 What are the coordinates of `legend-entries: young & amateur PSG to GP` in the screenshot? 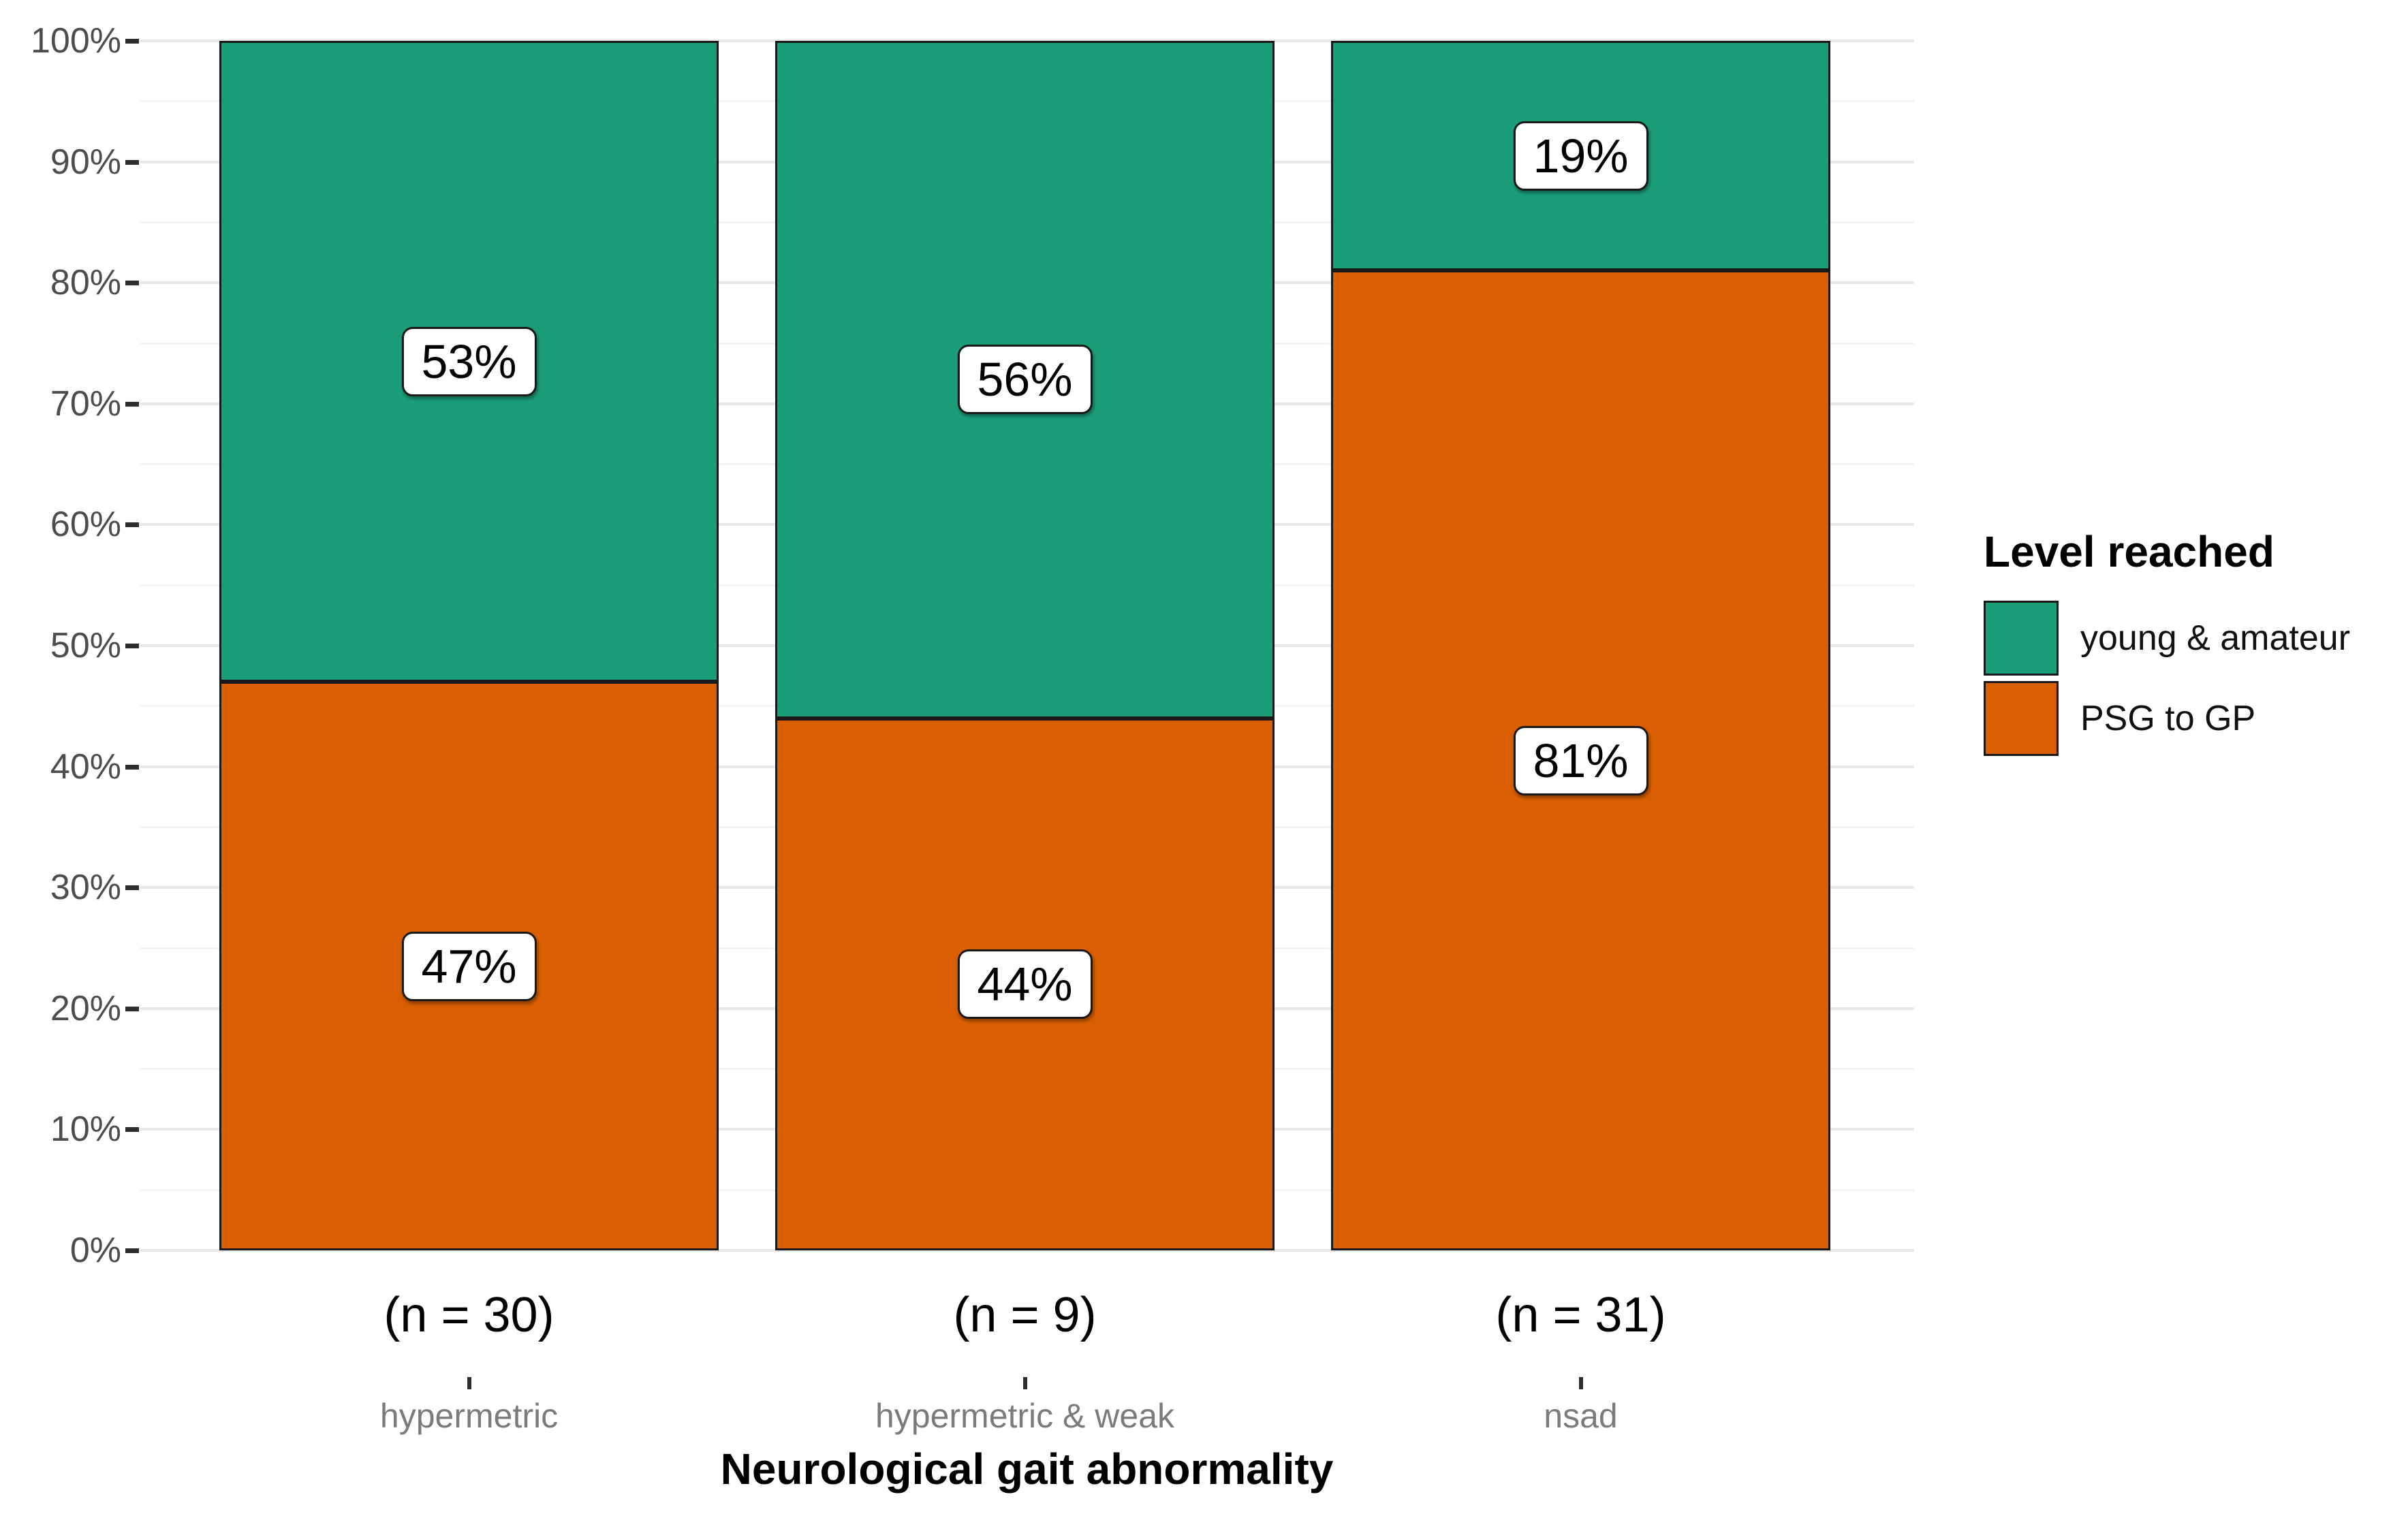 It's located at (2167, 678).